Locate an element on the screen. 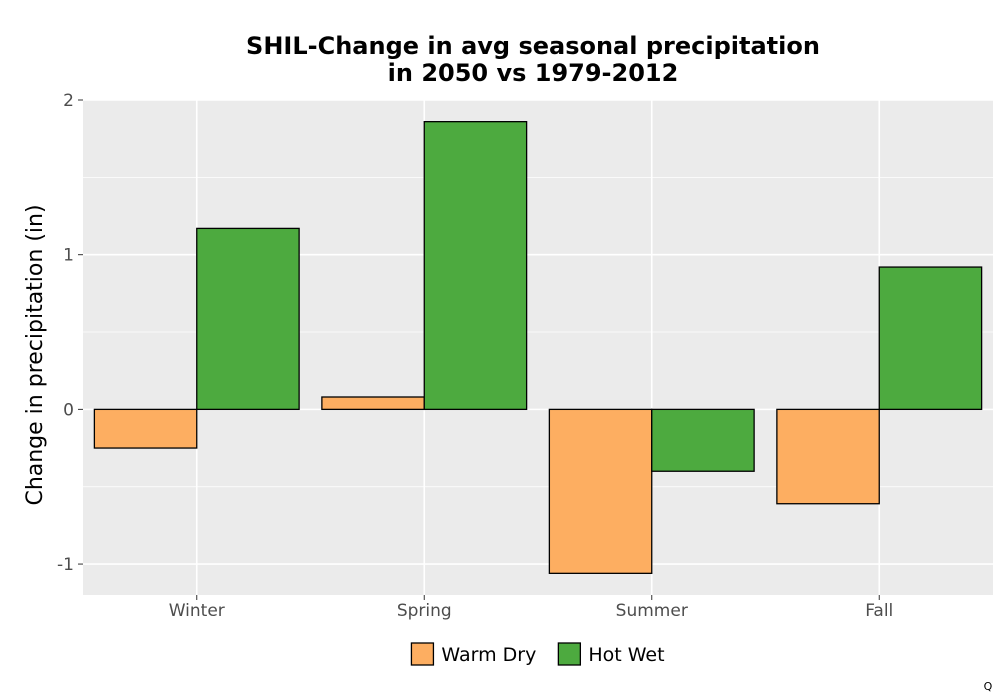 Image resolution: width=1000 pixels, height=700 pixels. legend-label: Warm Dry is located at coordinates (488, 655).